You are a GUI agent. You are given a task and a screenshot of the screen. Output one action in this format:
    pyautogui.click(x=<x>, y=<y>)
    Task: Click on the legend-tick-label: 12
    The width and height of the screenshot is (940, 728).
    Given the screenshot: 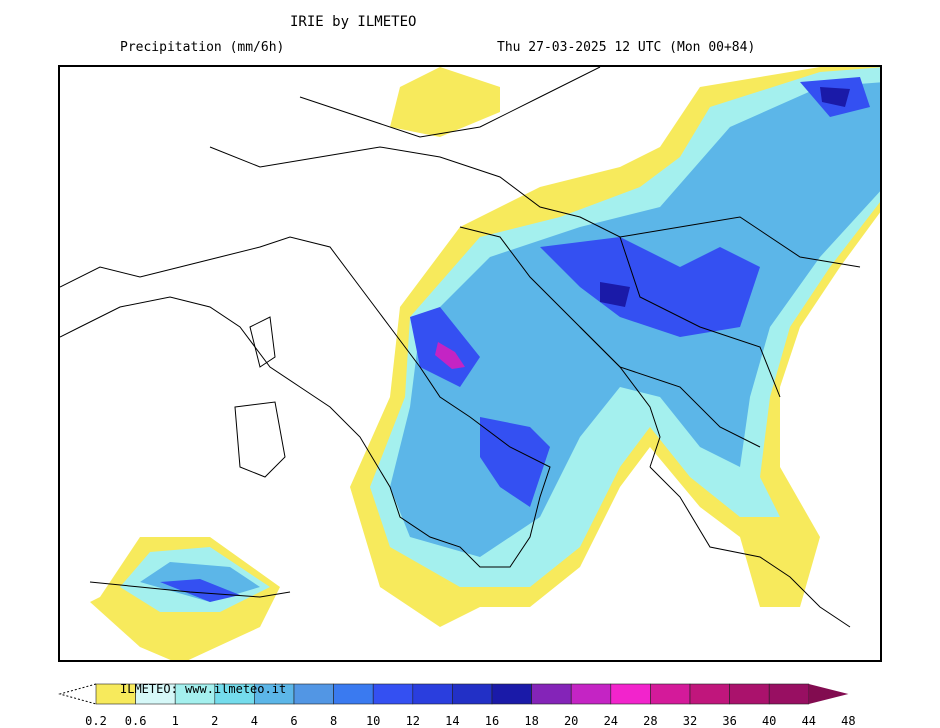 What is the action you would take?
    pyautogui.click(x=413, y=721)
    